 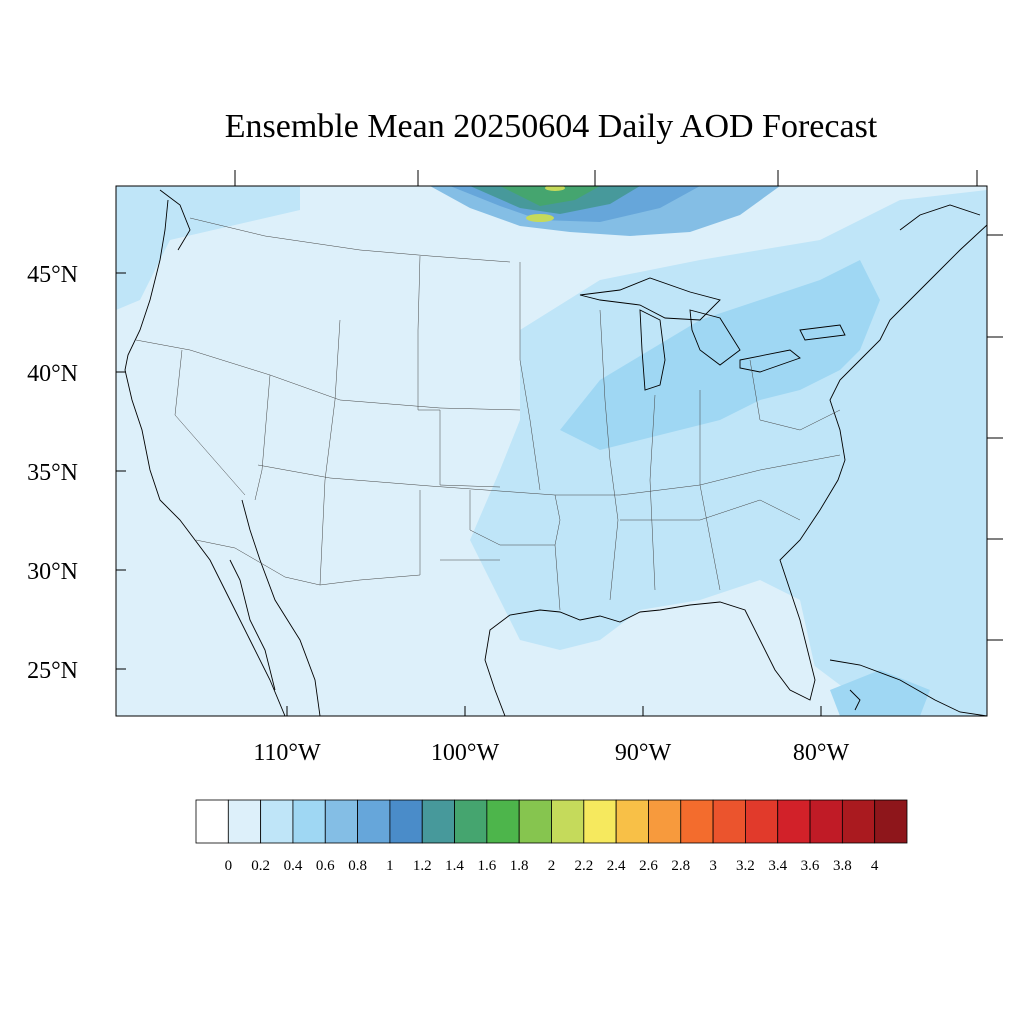 I want to click on border-nv-ut, so click(x=262, y=437).